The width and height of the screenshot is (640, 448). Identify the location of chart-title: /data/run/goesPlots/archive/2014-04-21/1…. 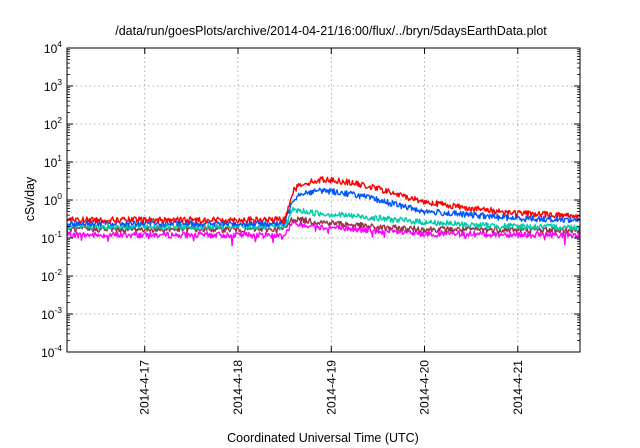
(331, 31).